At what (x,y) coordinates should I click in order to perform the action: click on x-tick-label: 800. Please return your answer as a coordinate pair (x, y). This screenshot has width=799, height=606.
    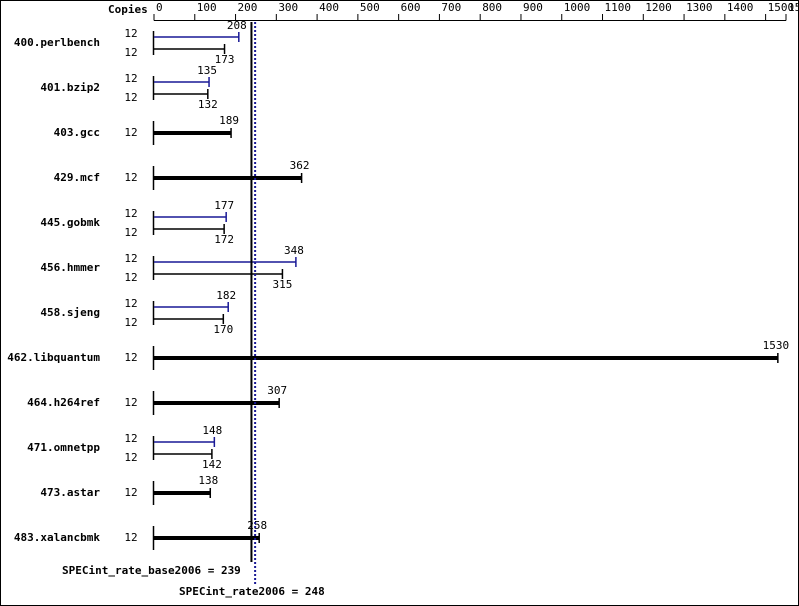
    Looking at the image, I should click on (492, 7).